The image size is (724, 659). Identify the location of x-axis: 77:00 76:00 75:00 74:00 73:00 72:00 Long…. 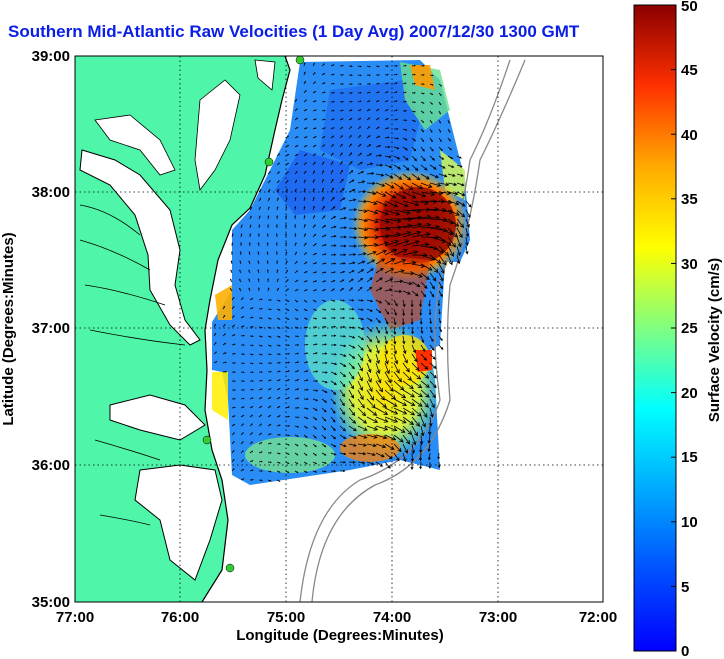
(336, 626).